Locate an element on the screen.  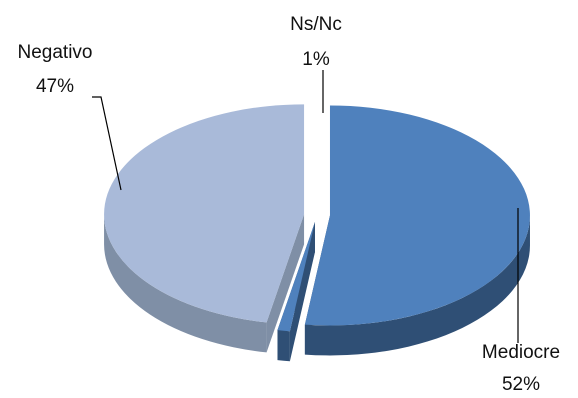
slice-ns-nc is located at coordinates (296, 277).